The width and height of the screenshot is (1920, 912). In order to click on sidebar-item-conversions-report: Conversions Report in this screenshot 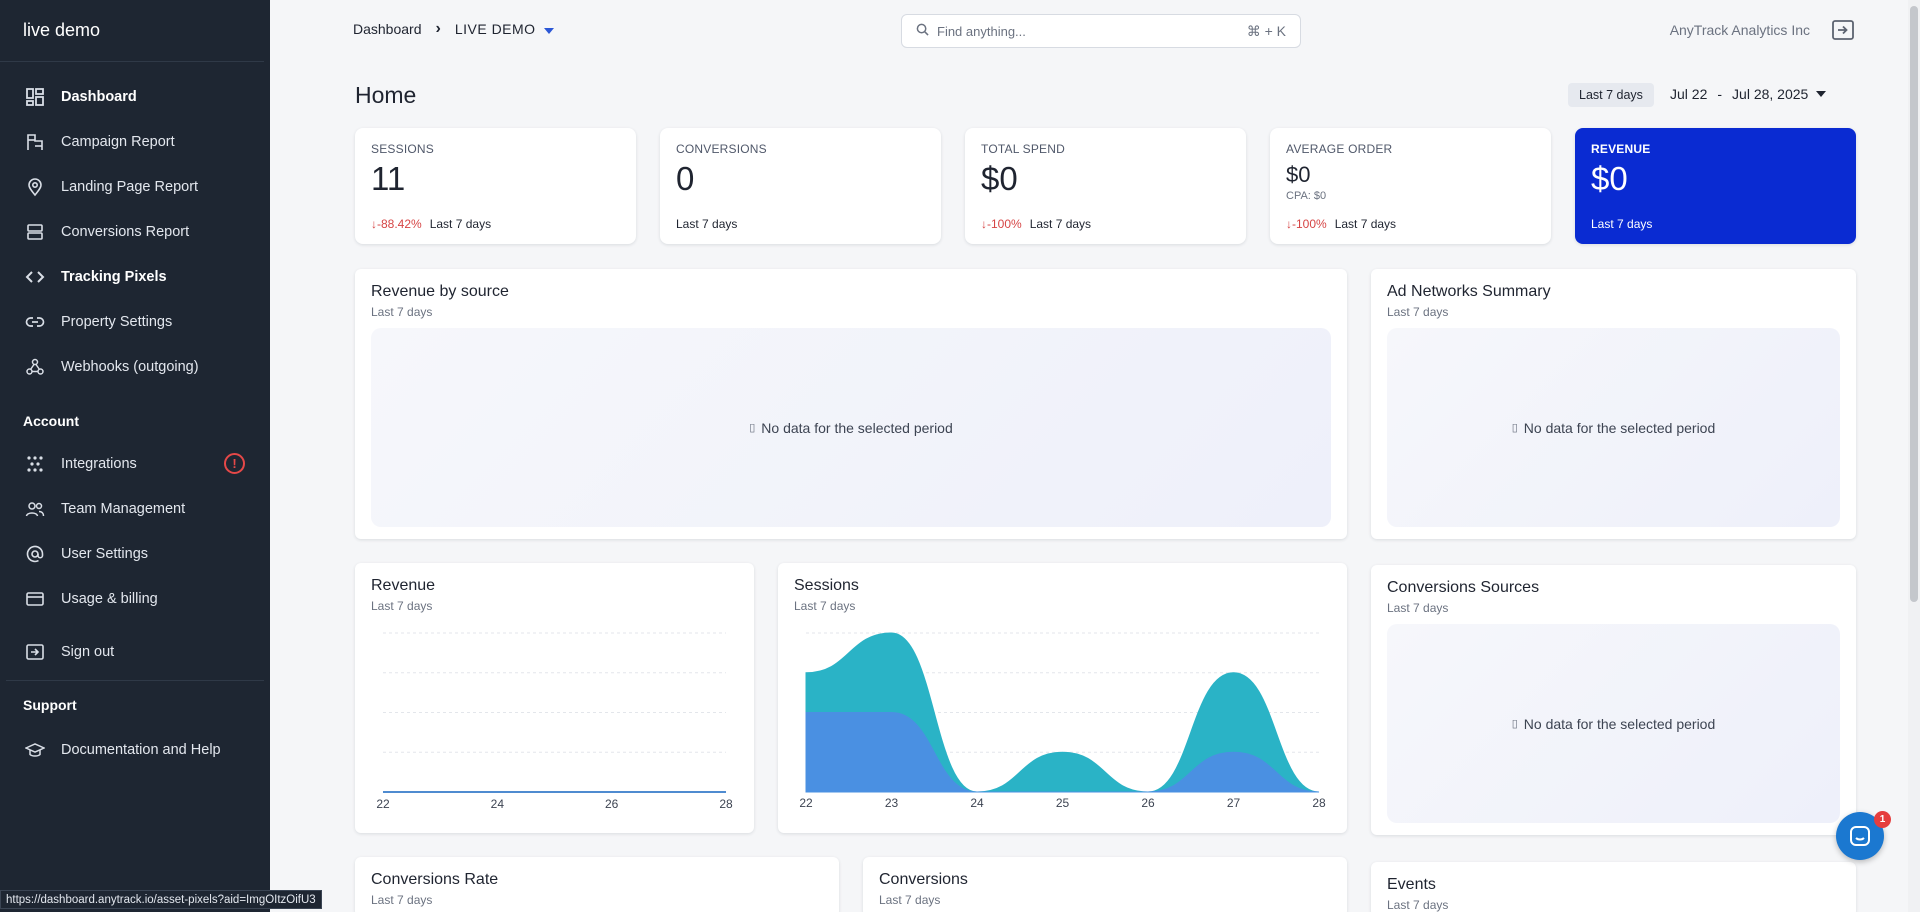, I will do `click(135, 231)`.